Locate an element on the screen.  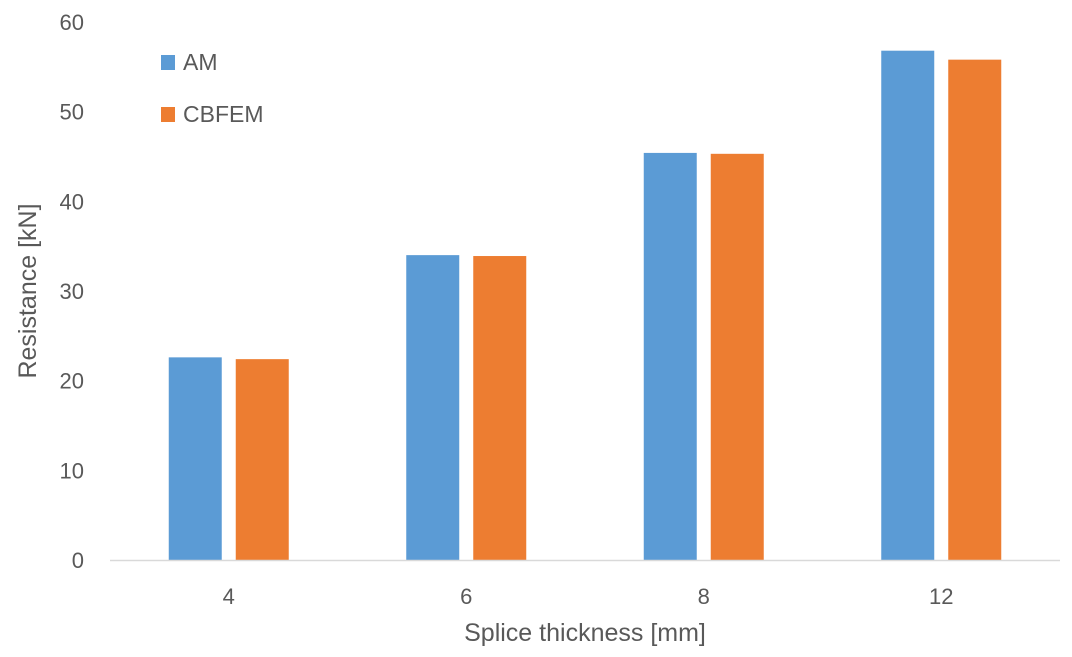
y-tick-label: 0 is located at coordinates (78, 560).